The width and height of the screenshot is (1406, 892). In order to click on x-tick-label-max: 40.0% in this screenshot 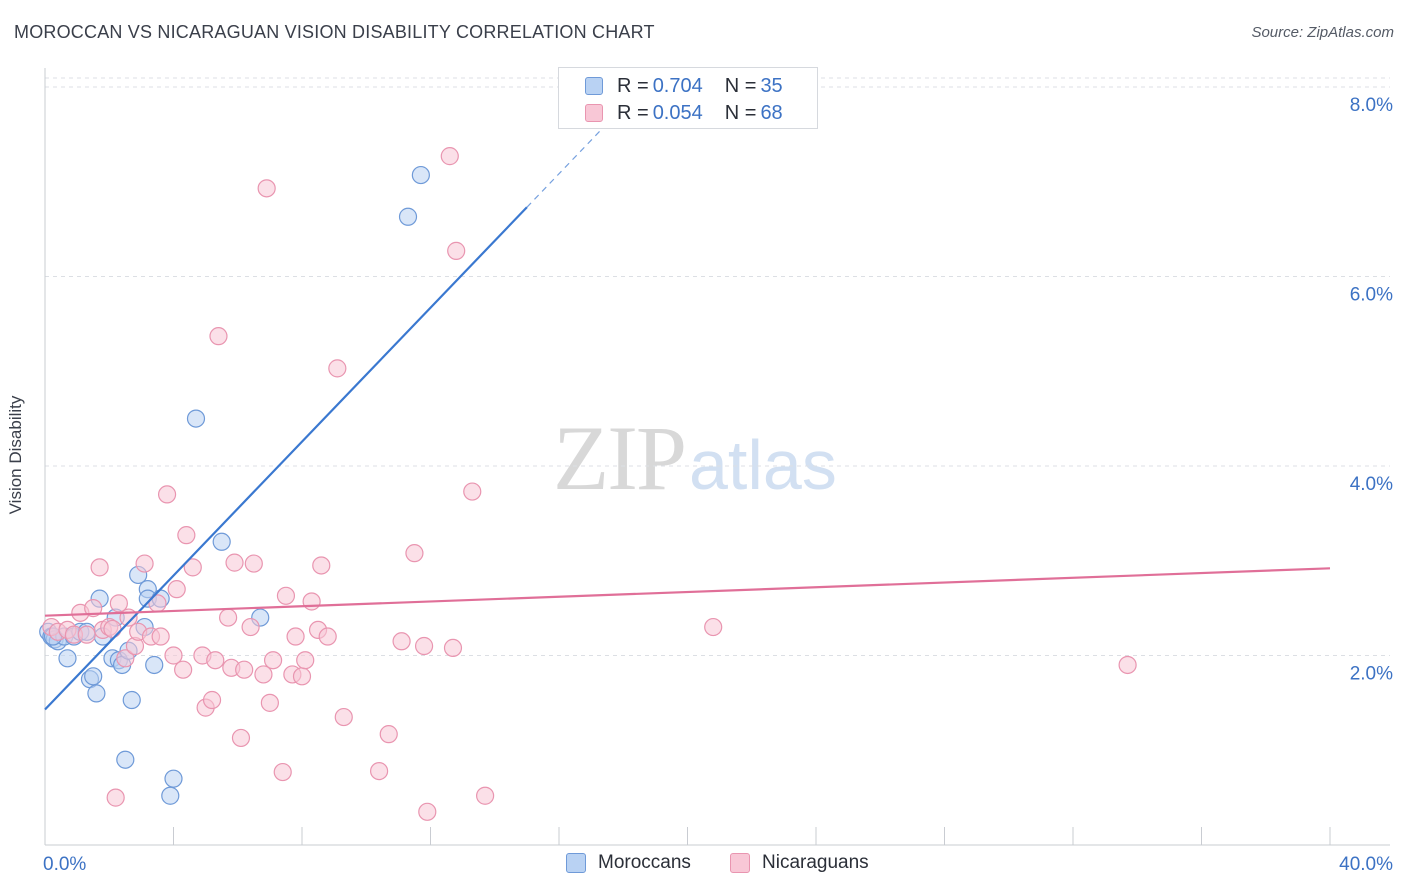, I will do `click(1366, 864)`.